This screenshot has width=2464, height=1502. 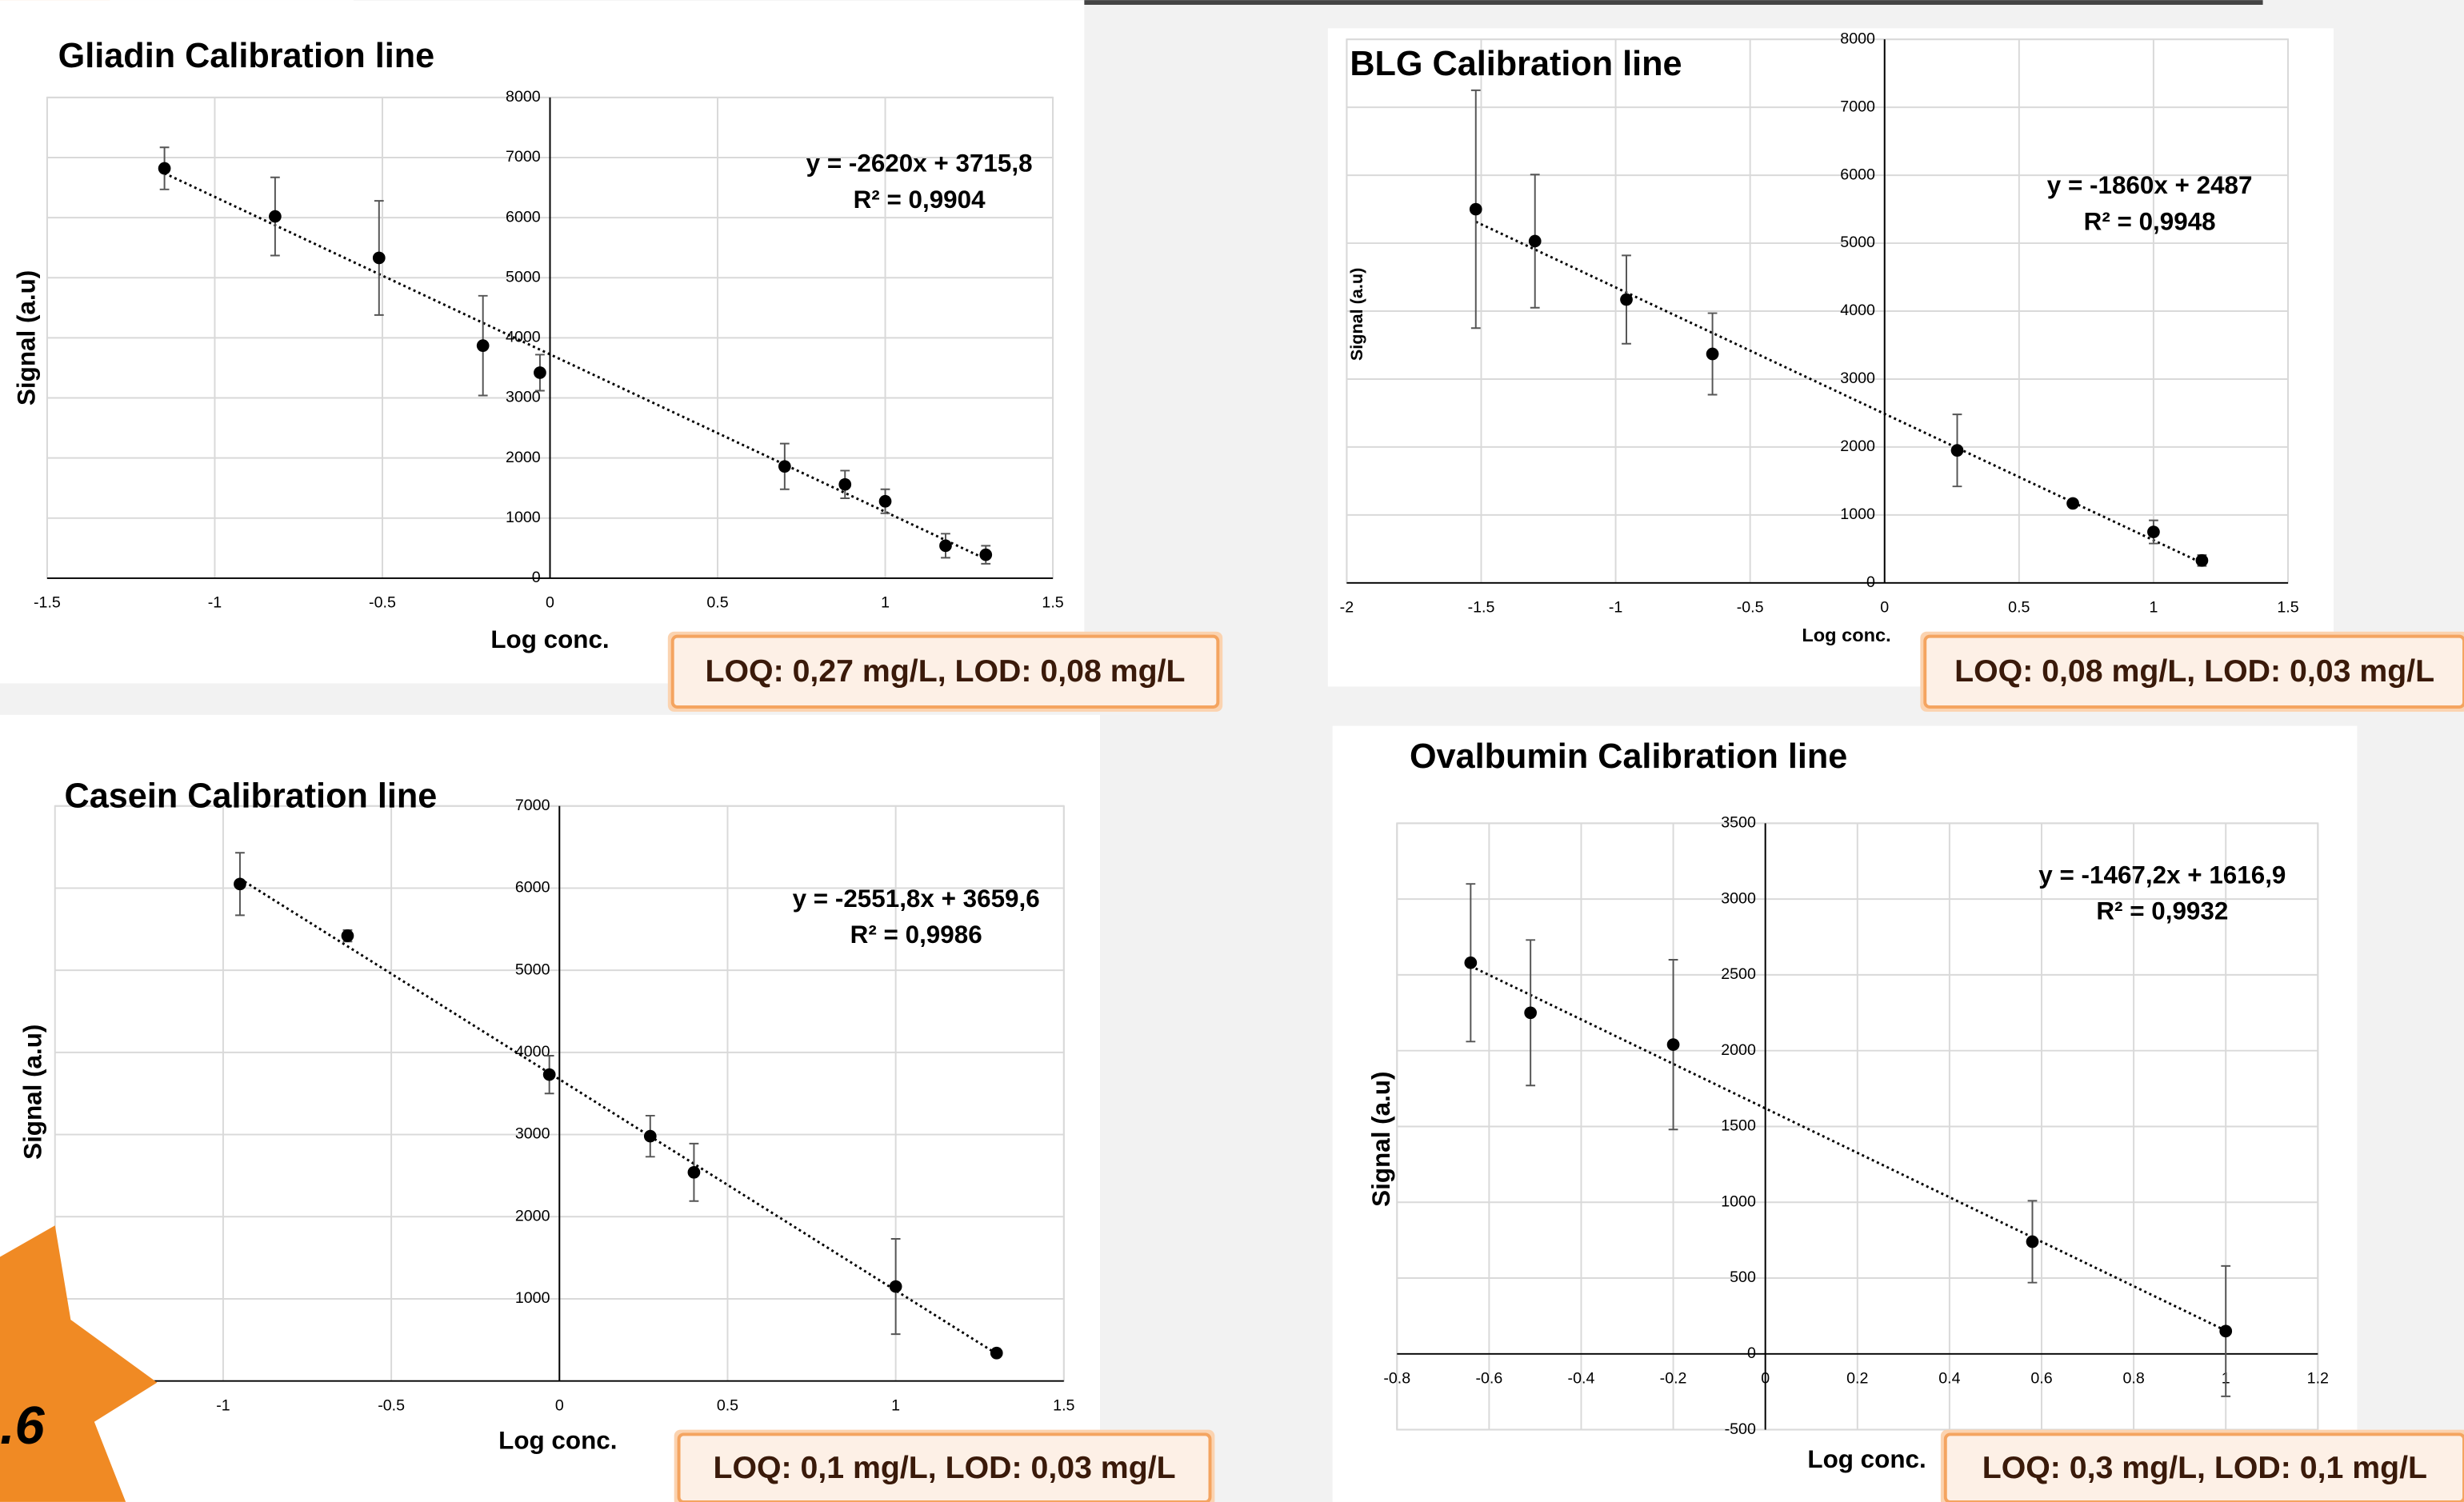 I want to click on note-box, so click(x=2193, y=671).